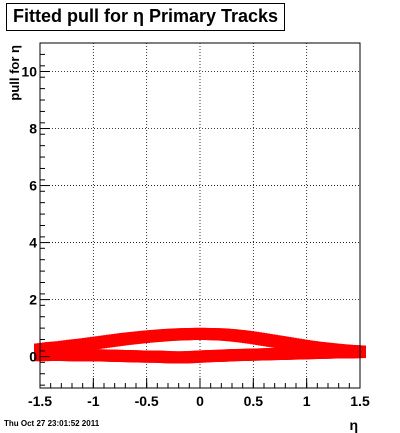 The height and width of the screenshot is (433, 400). I want to click on y-axis-title: pull for η, so click(14, 73).